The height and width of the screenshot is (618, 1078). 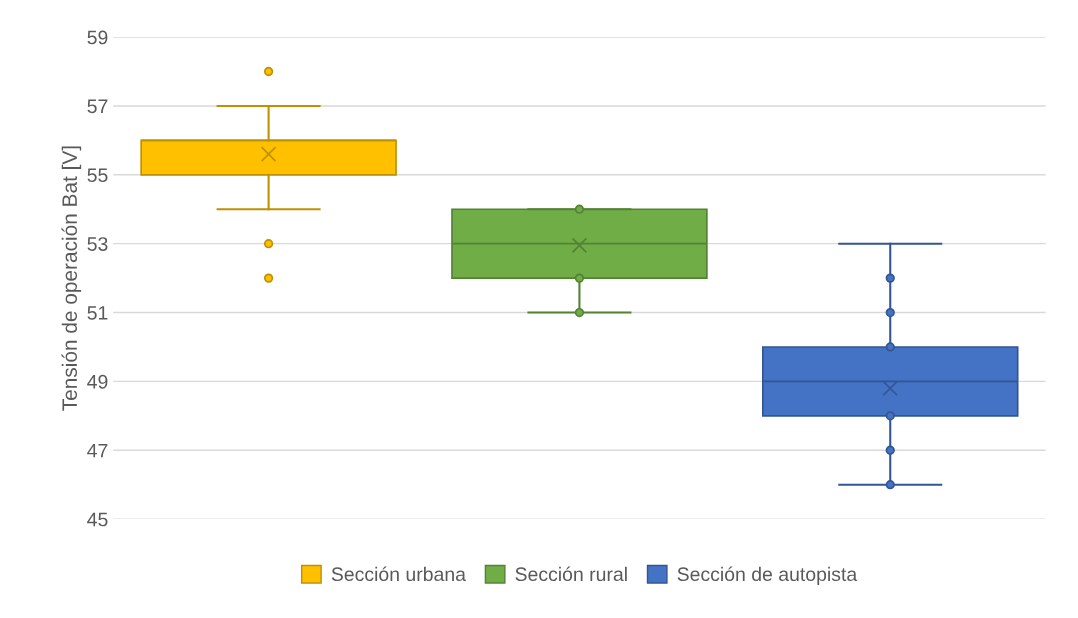 I want to click on y-tick-label: 53, so click(x=97, y=244).